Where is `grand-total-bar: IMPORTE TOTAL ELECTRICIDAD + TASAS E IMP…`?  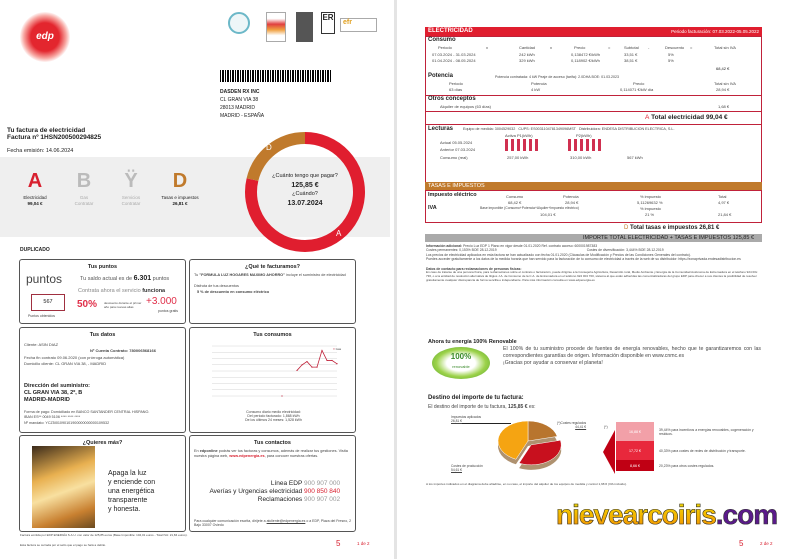 grand-total-bar: IMPORTE TOTAL ELECTRICIDAD + TASAS E IMP… is located at coordinates (593, 238).